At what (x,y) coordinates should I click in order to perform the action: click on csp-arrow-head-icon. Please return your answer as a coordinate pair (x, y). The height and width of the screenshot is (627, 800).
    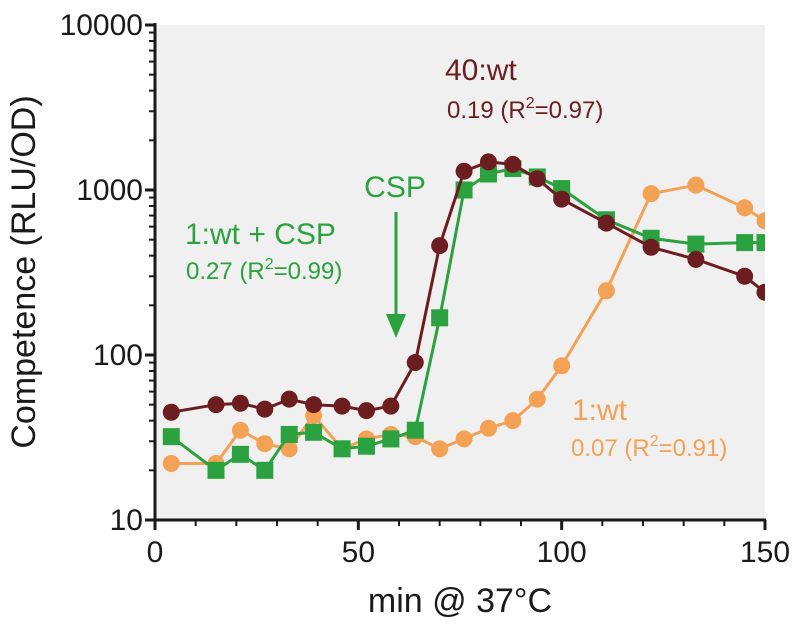
    Looking at the image, I should click on (396, 326).